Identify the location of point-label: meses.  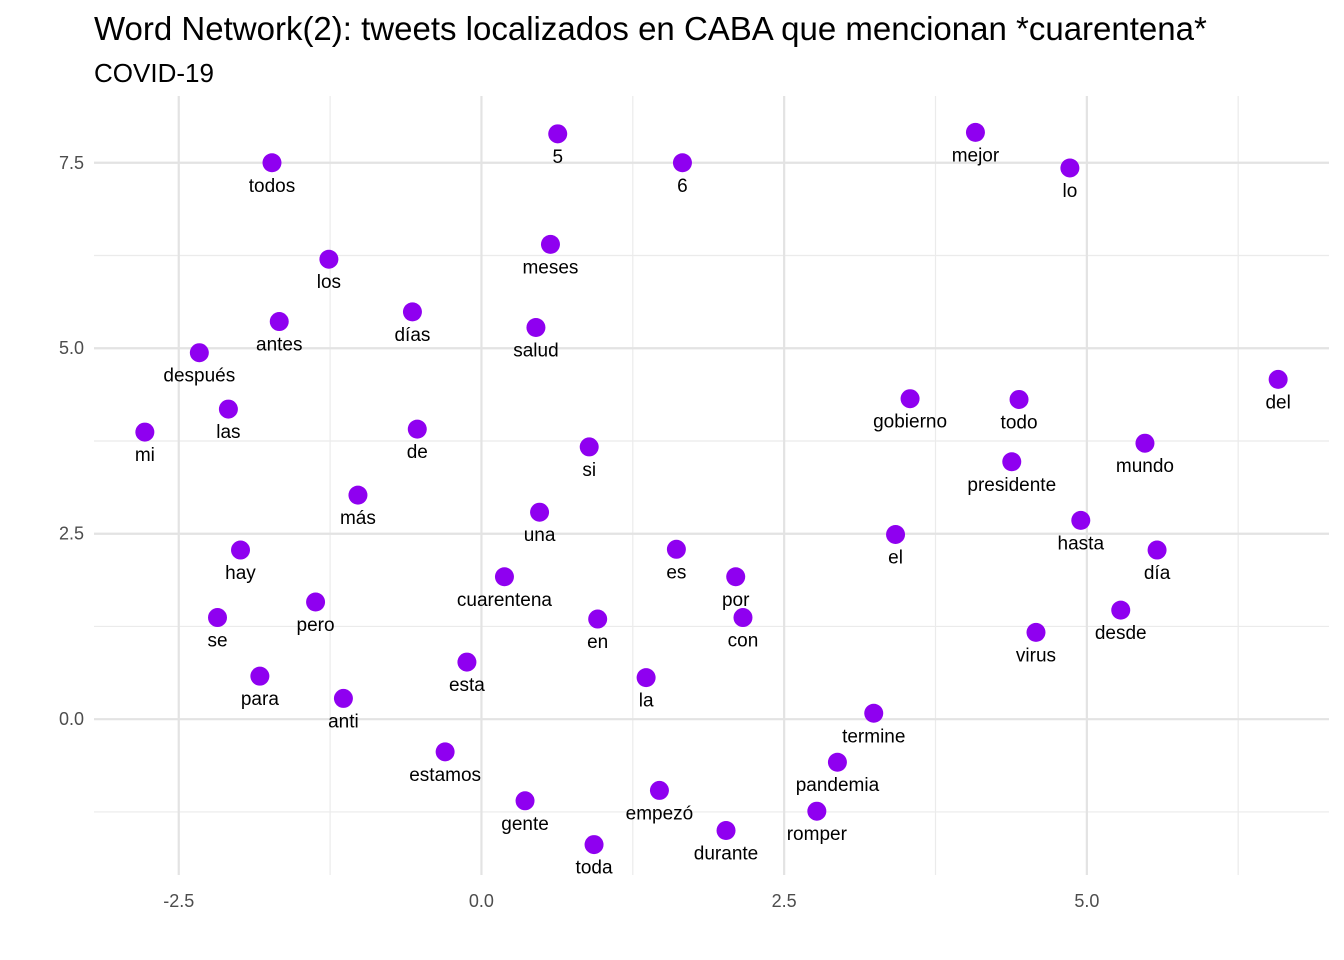
(550, 267).